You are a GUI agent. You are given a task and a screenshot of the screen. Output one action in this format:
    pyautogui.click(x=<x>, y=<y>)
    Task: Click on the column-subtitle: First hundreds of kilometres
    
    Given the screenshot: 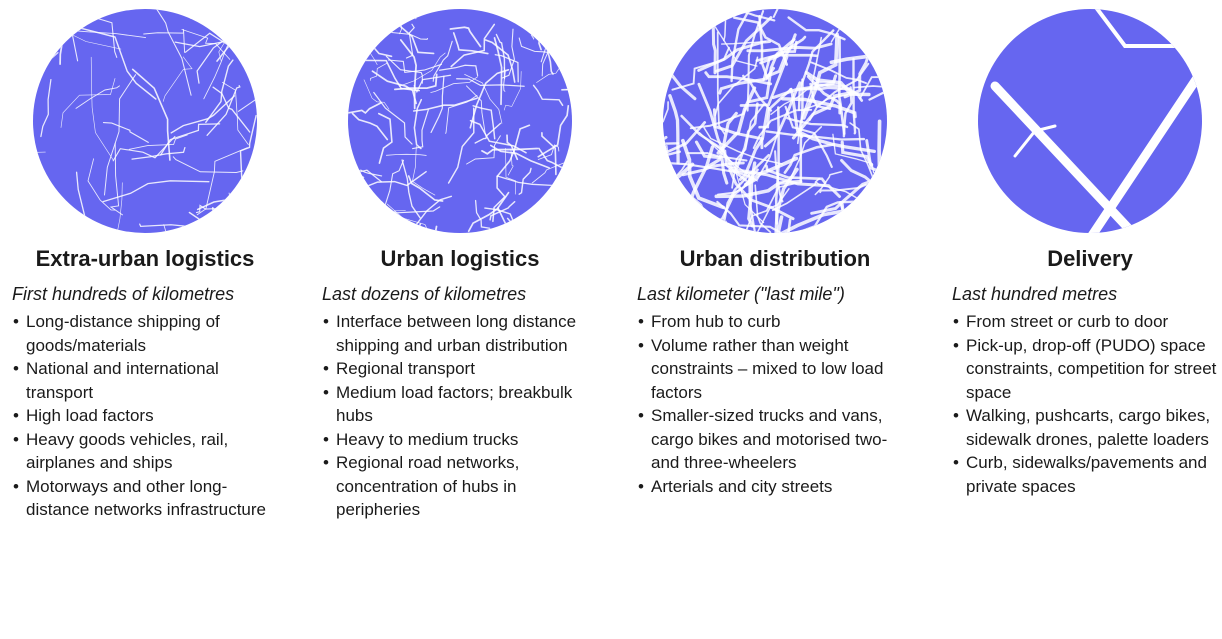 What is the action you would take?
    pyautogui.click(x=123, y=294)
    